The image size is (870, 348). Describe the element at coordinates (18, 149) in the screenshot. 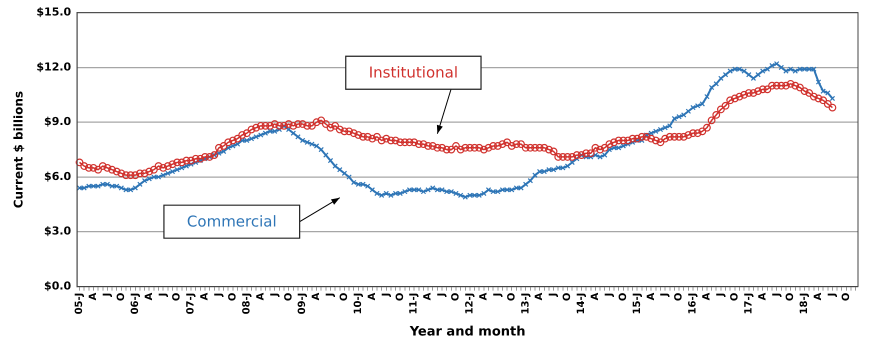

I see `y-axis-title: Current $ billions` at that location.